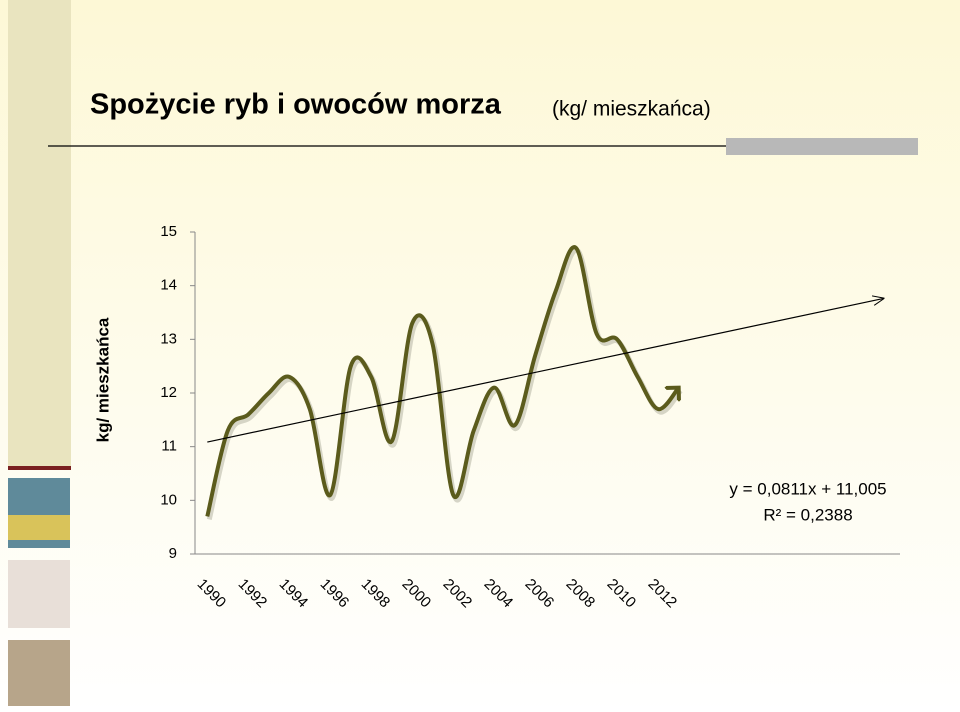 The width and height of the screenshot is (960, 712). What do you see at coordinates (102, 379) in the screenshot?
I see `y-axis-label: kg/ mieszkańca` at bounding box center [102, 379].